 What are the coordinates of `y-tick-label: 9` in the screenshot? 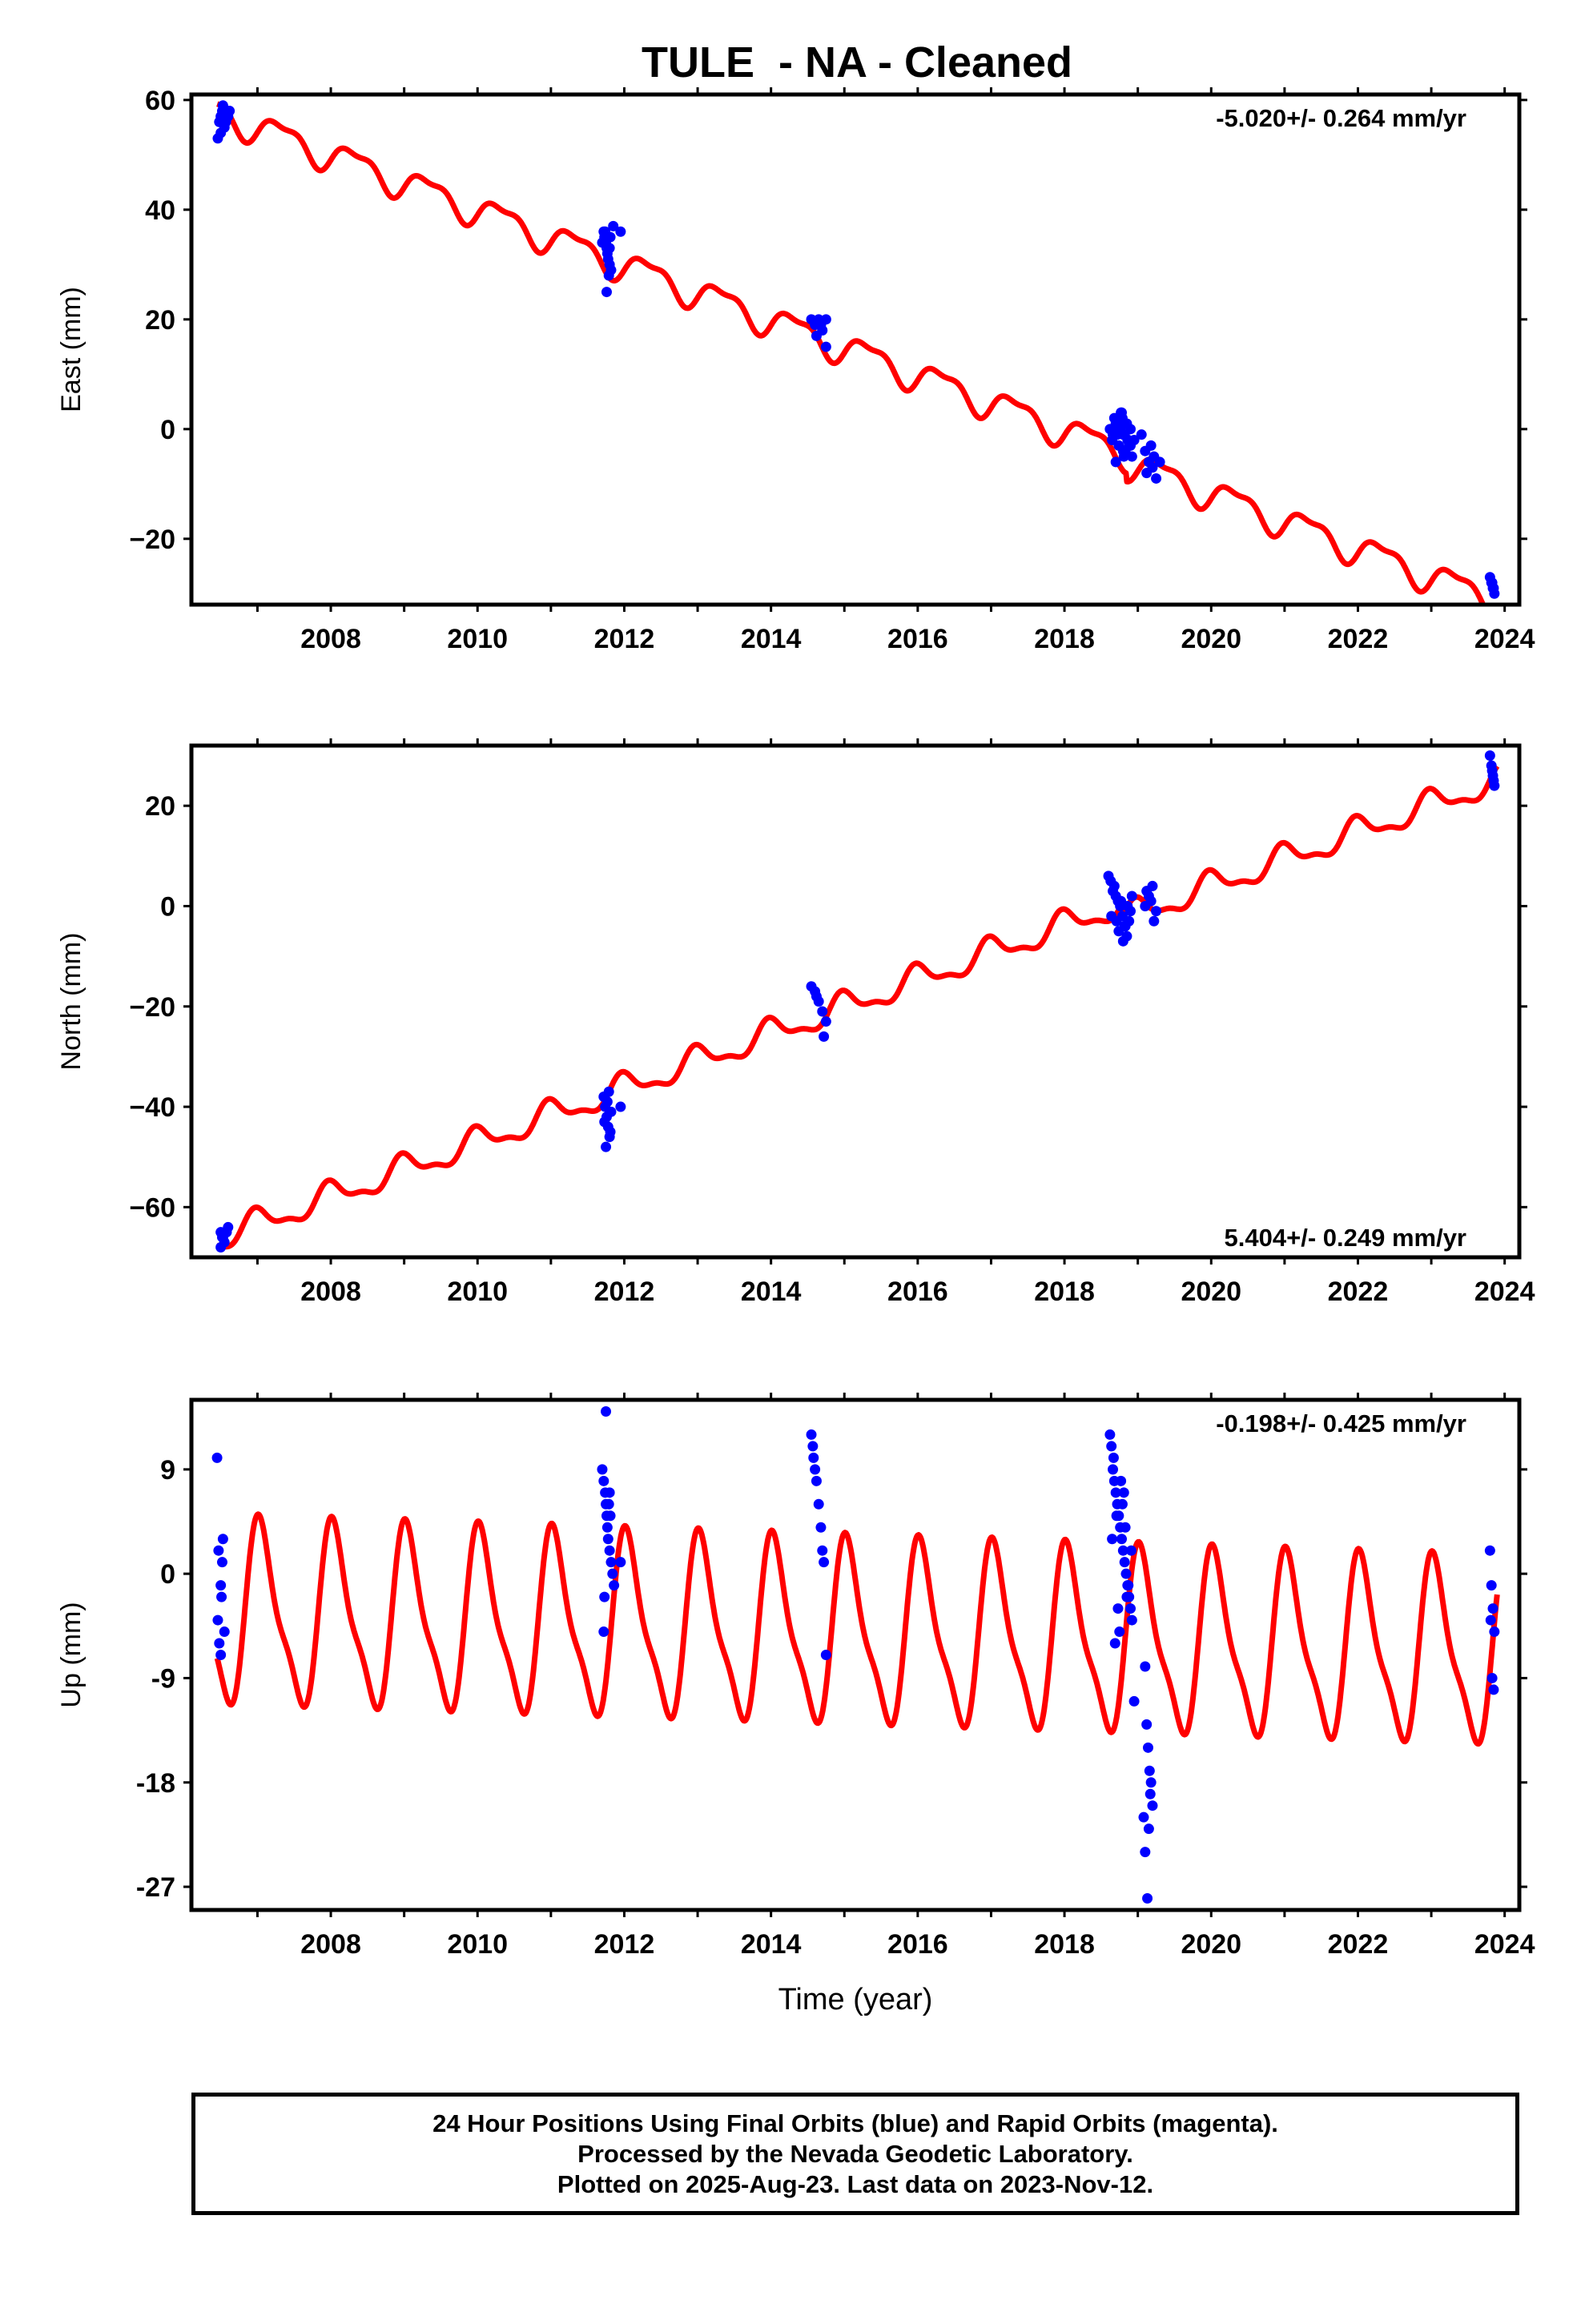 It's located at (168, 1470).